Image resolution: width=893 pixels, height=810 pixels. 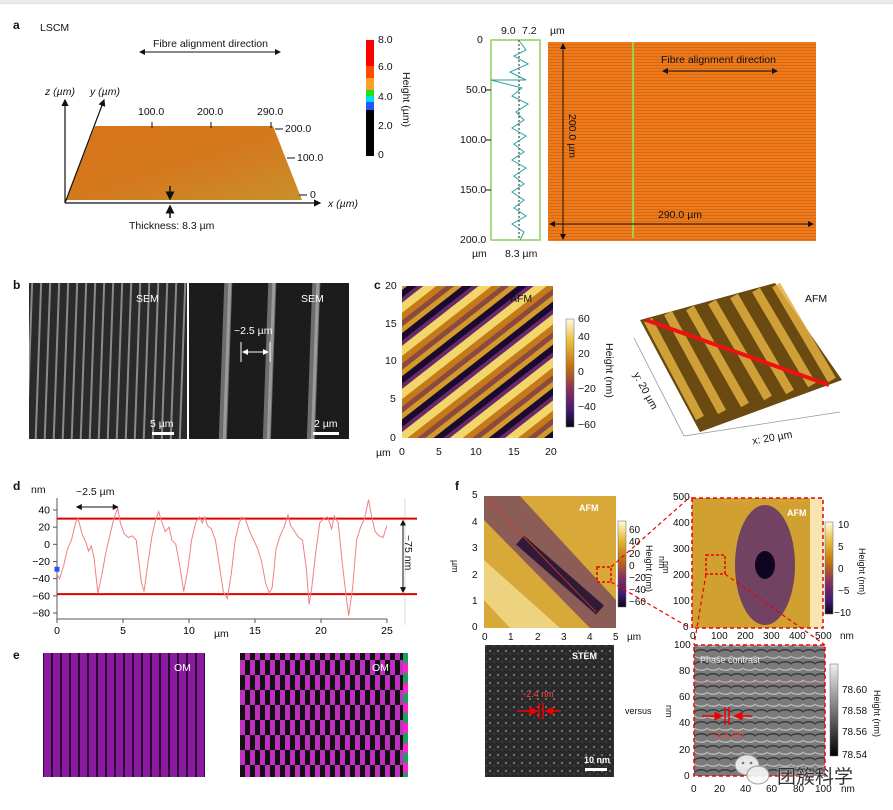 What do you see at coordinates (596, 769) in the screenshot?
I see `scale-bar-10nm` at bounding box center [596, 769].